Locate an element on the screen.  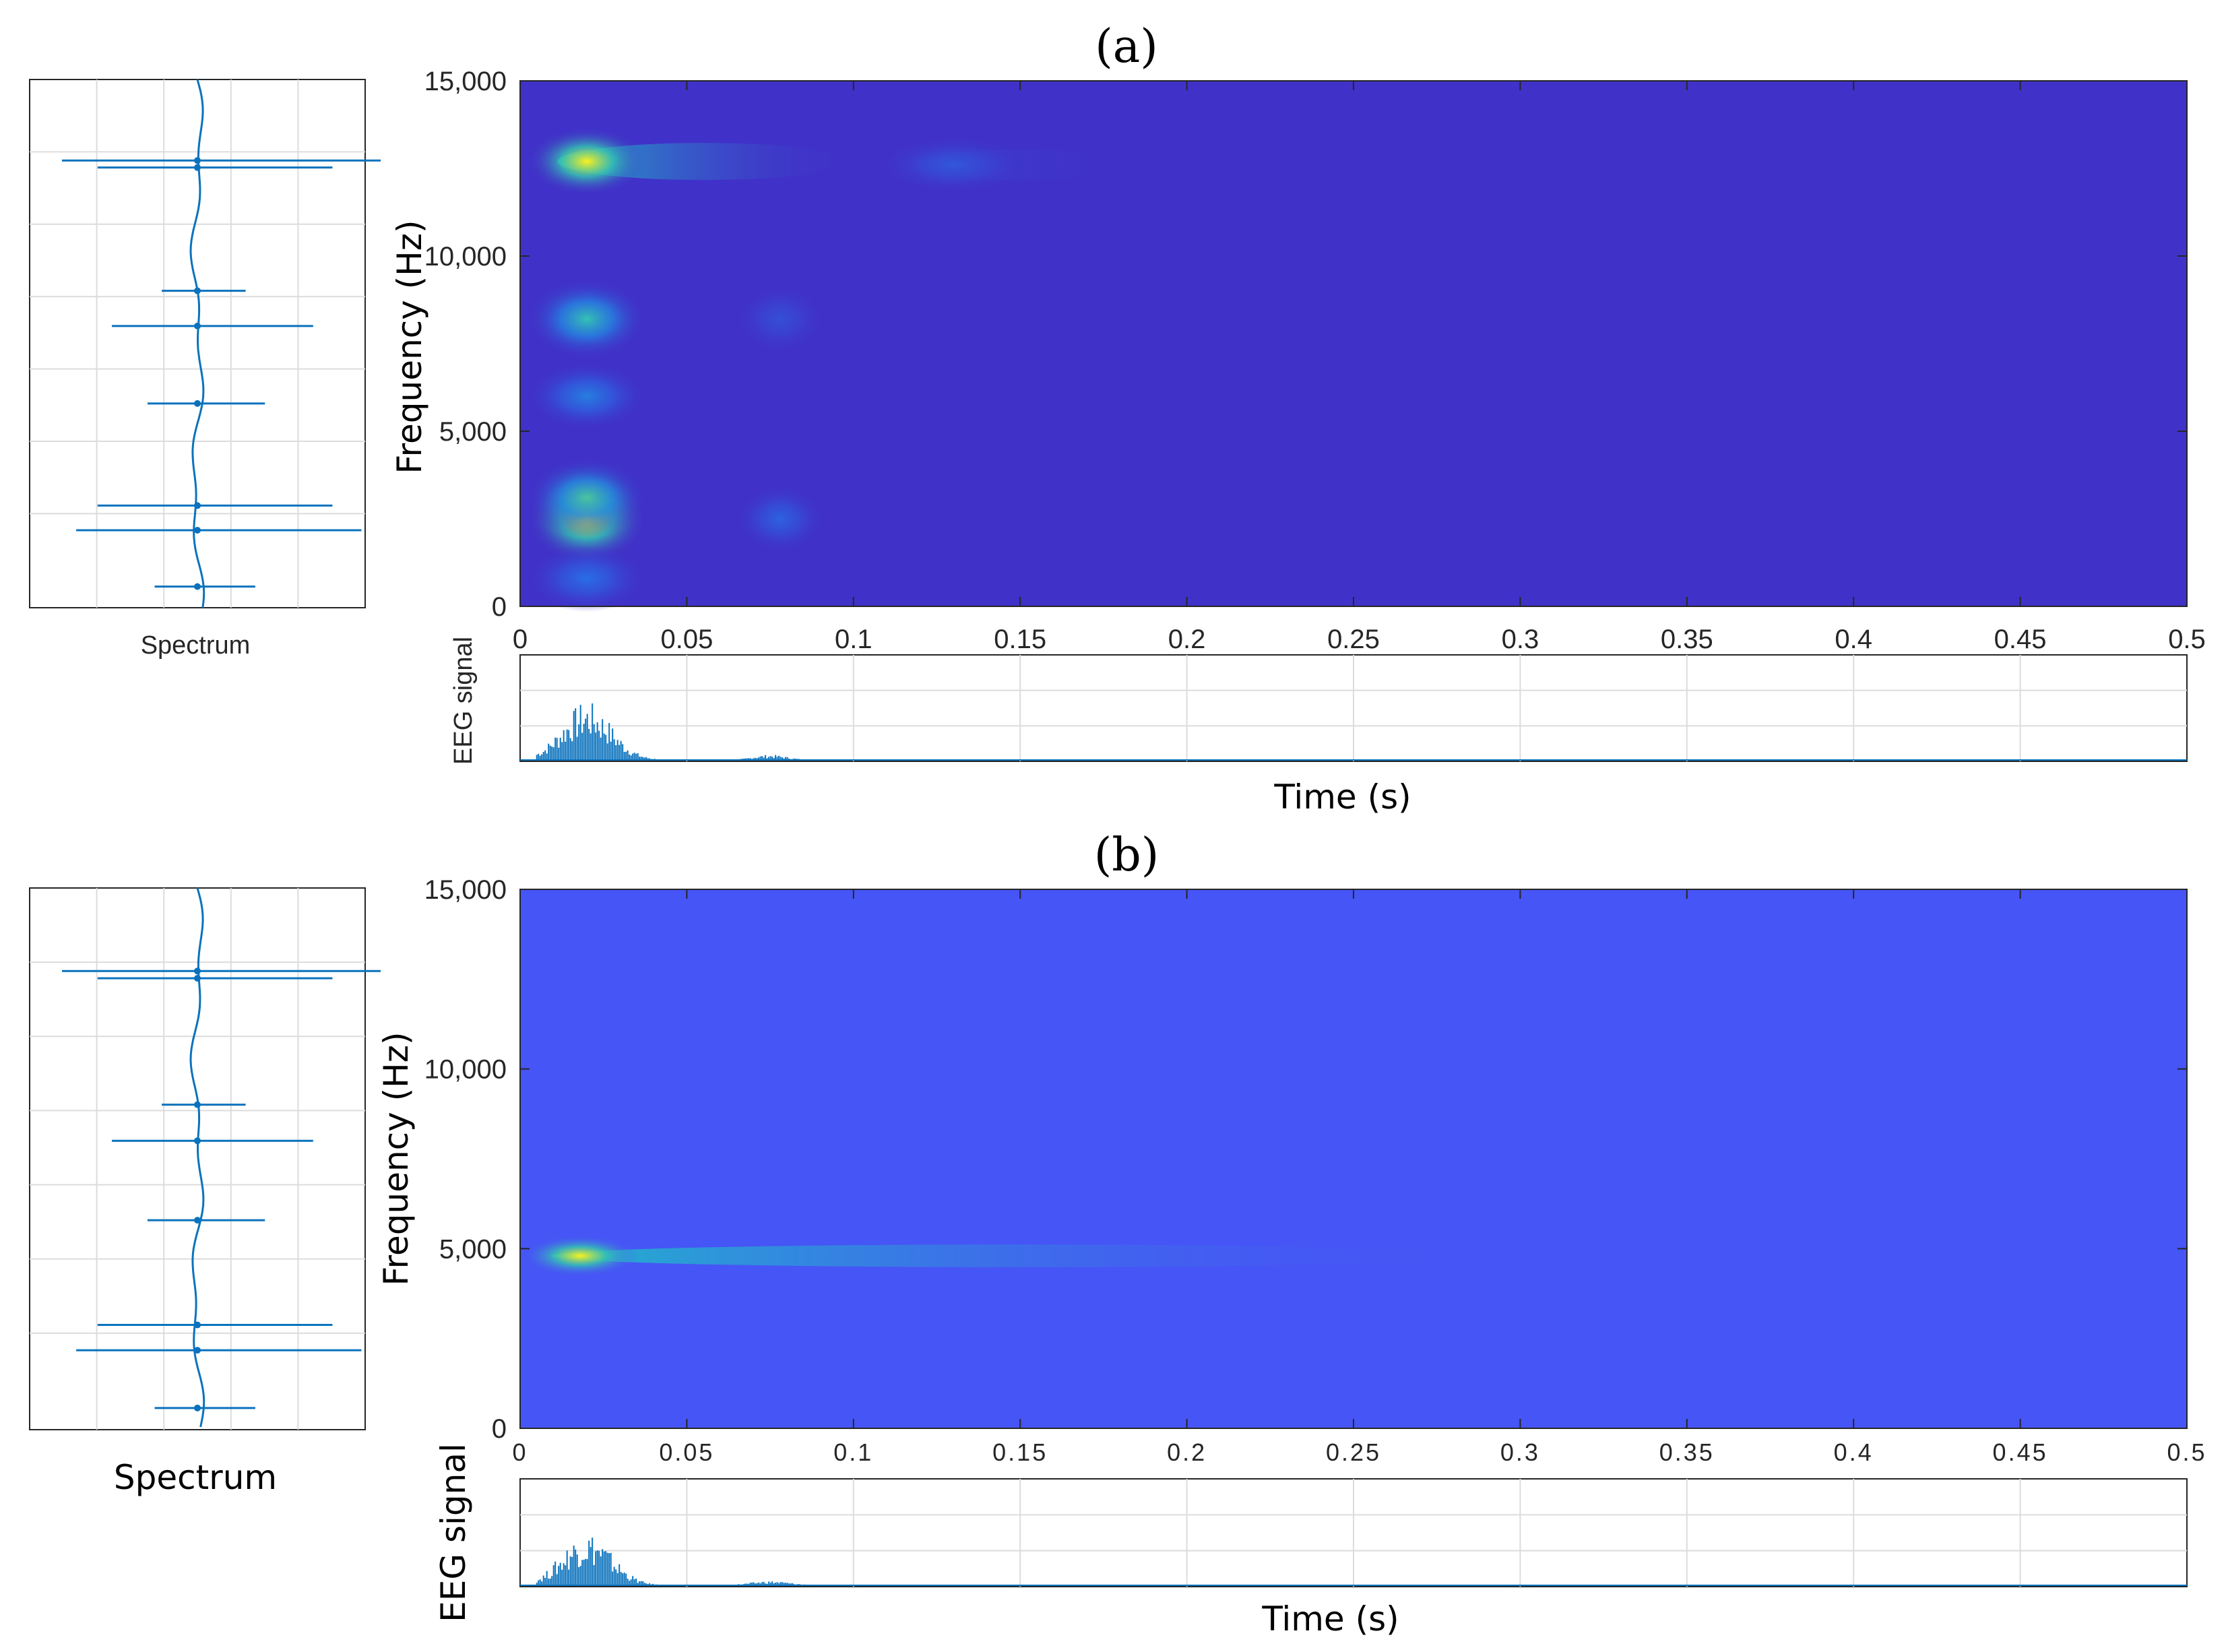
panel-b-y-axis-label: Frequency (Hz) is located at coordinates (396, 1158).